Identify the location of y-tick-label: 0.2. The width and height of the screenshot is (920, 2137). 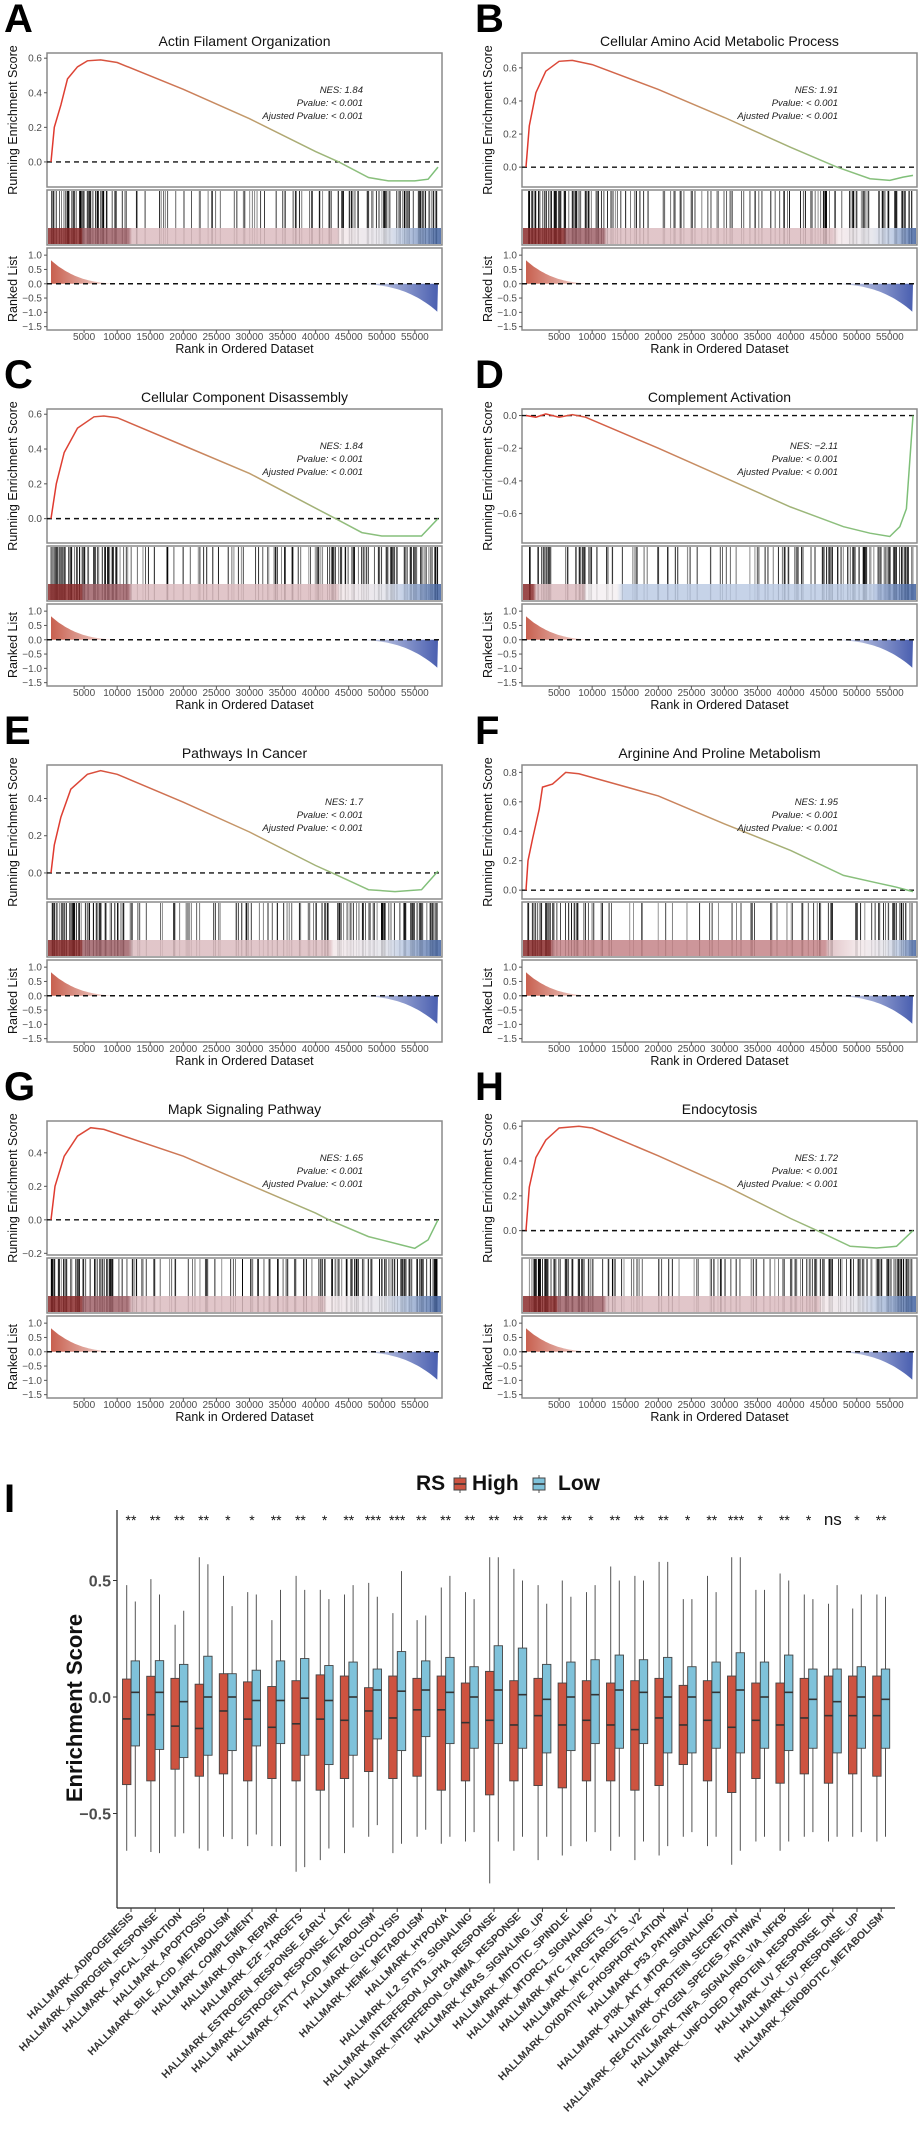
(510, 1196).